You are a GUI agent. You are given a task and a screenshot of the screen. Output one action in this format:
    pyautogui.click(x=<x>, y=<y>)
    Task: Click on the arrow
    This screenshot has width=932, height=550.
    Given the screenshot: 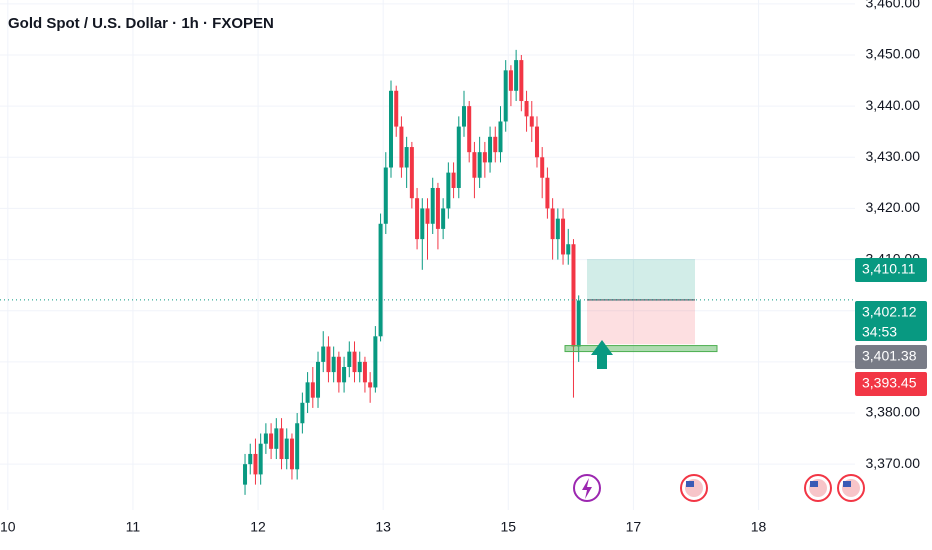 What is the action you would take?
    pyautogui.click(x=602, y=354)
    